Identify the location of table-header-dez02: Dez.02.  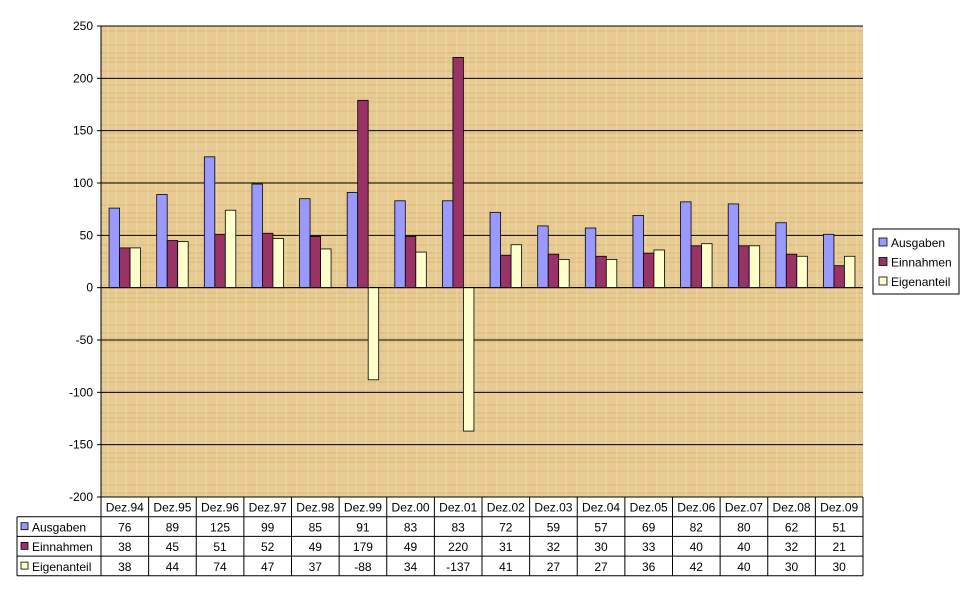
(506, 508).